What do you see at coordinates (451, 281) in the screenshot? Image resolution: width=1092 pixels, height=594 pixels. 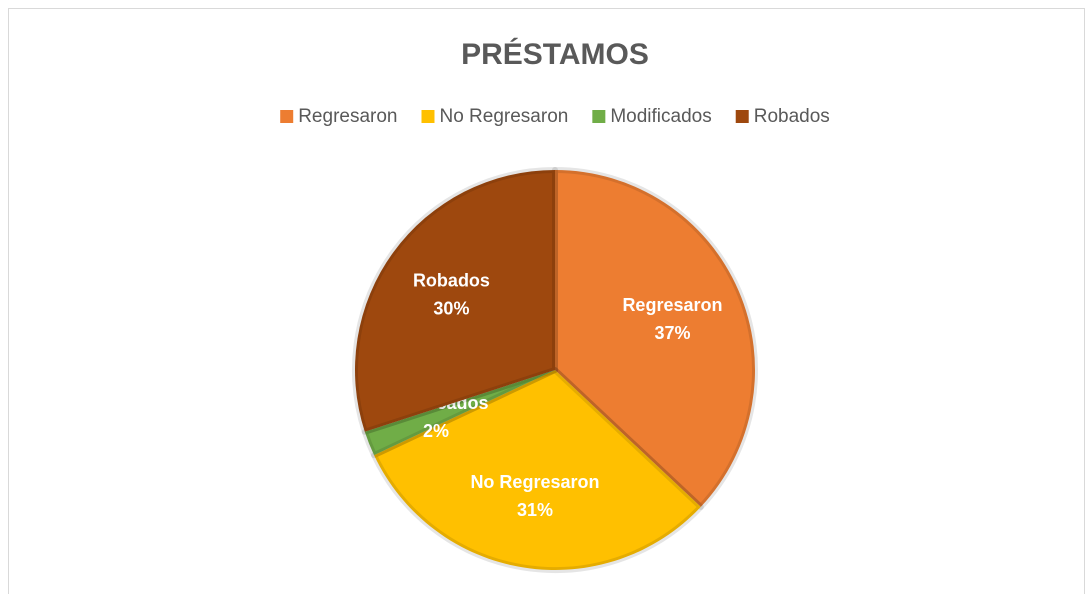 I see `slice-category-label: Robados` at bounding box center [451, 281].